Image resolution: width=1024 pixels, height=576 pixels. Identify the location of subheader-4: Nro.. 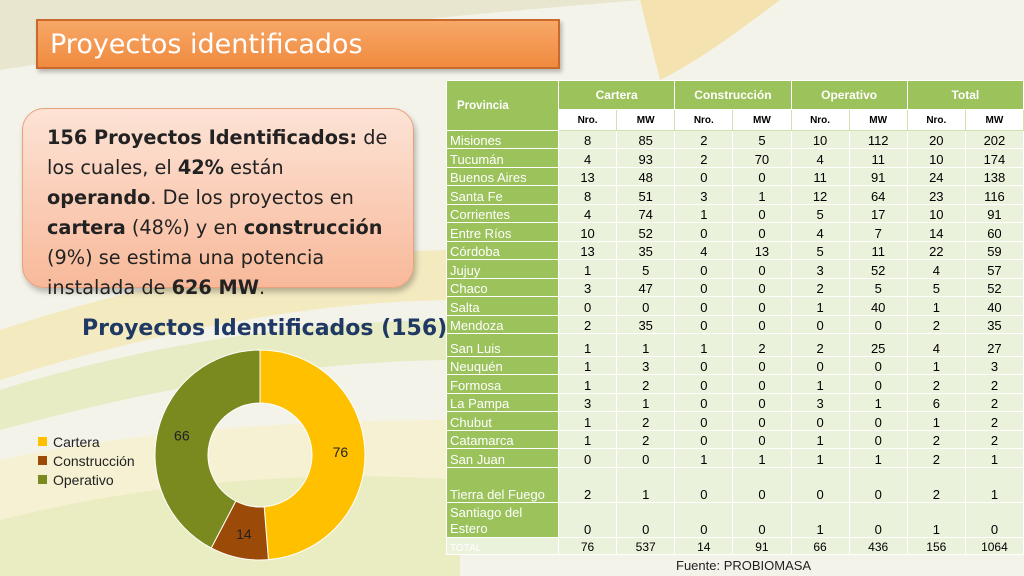
(820, 120).